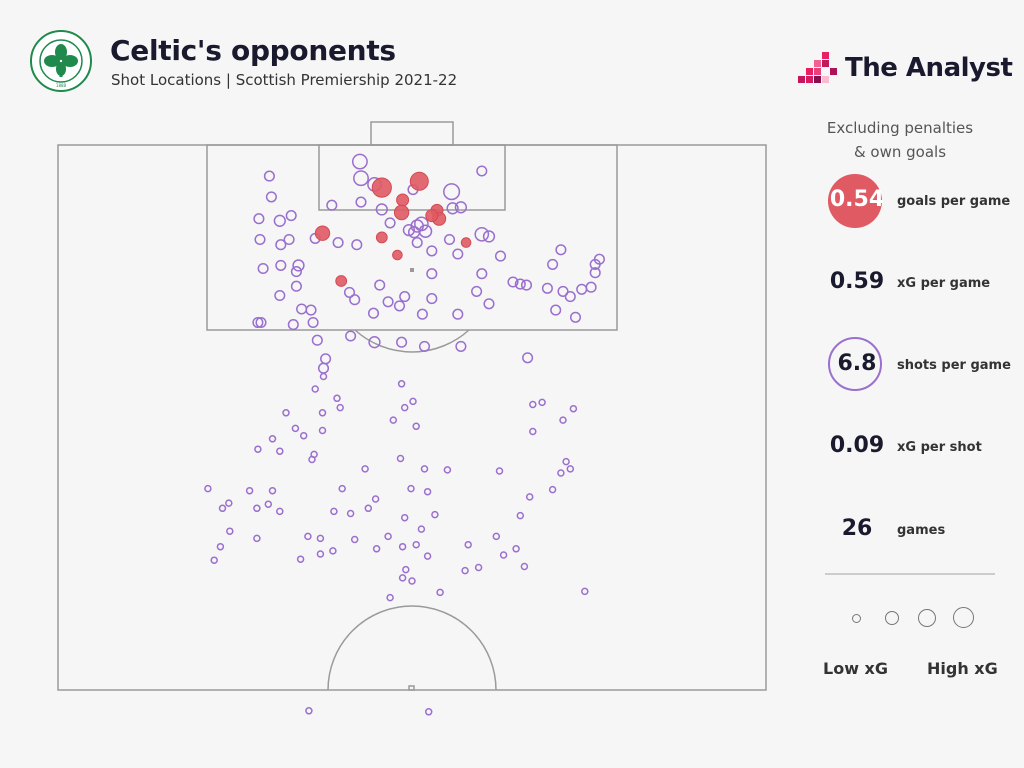 Image resolution: width=1024 pixels, height=768 pixels. I want to click on brand-name: The Analyst, so click(929, 68).